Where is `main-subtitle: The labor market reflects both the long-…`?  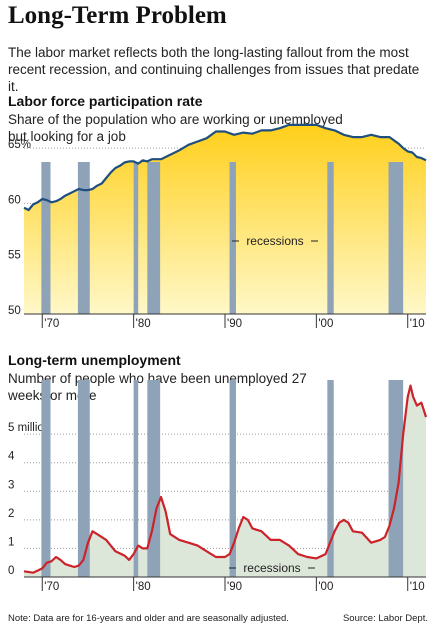 main-subtitle: The labor market reflects both the long-… is located at coordinates (214, 69).